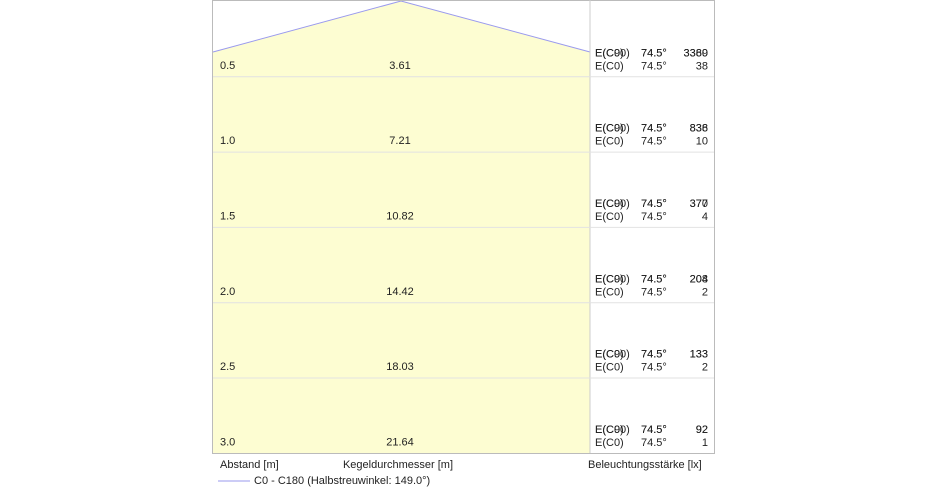 This screenshot has height=500, width=930. I want to click on lower-value: 38, so click(702, 66).